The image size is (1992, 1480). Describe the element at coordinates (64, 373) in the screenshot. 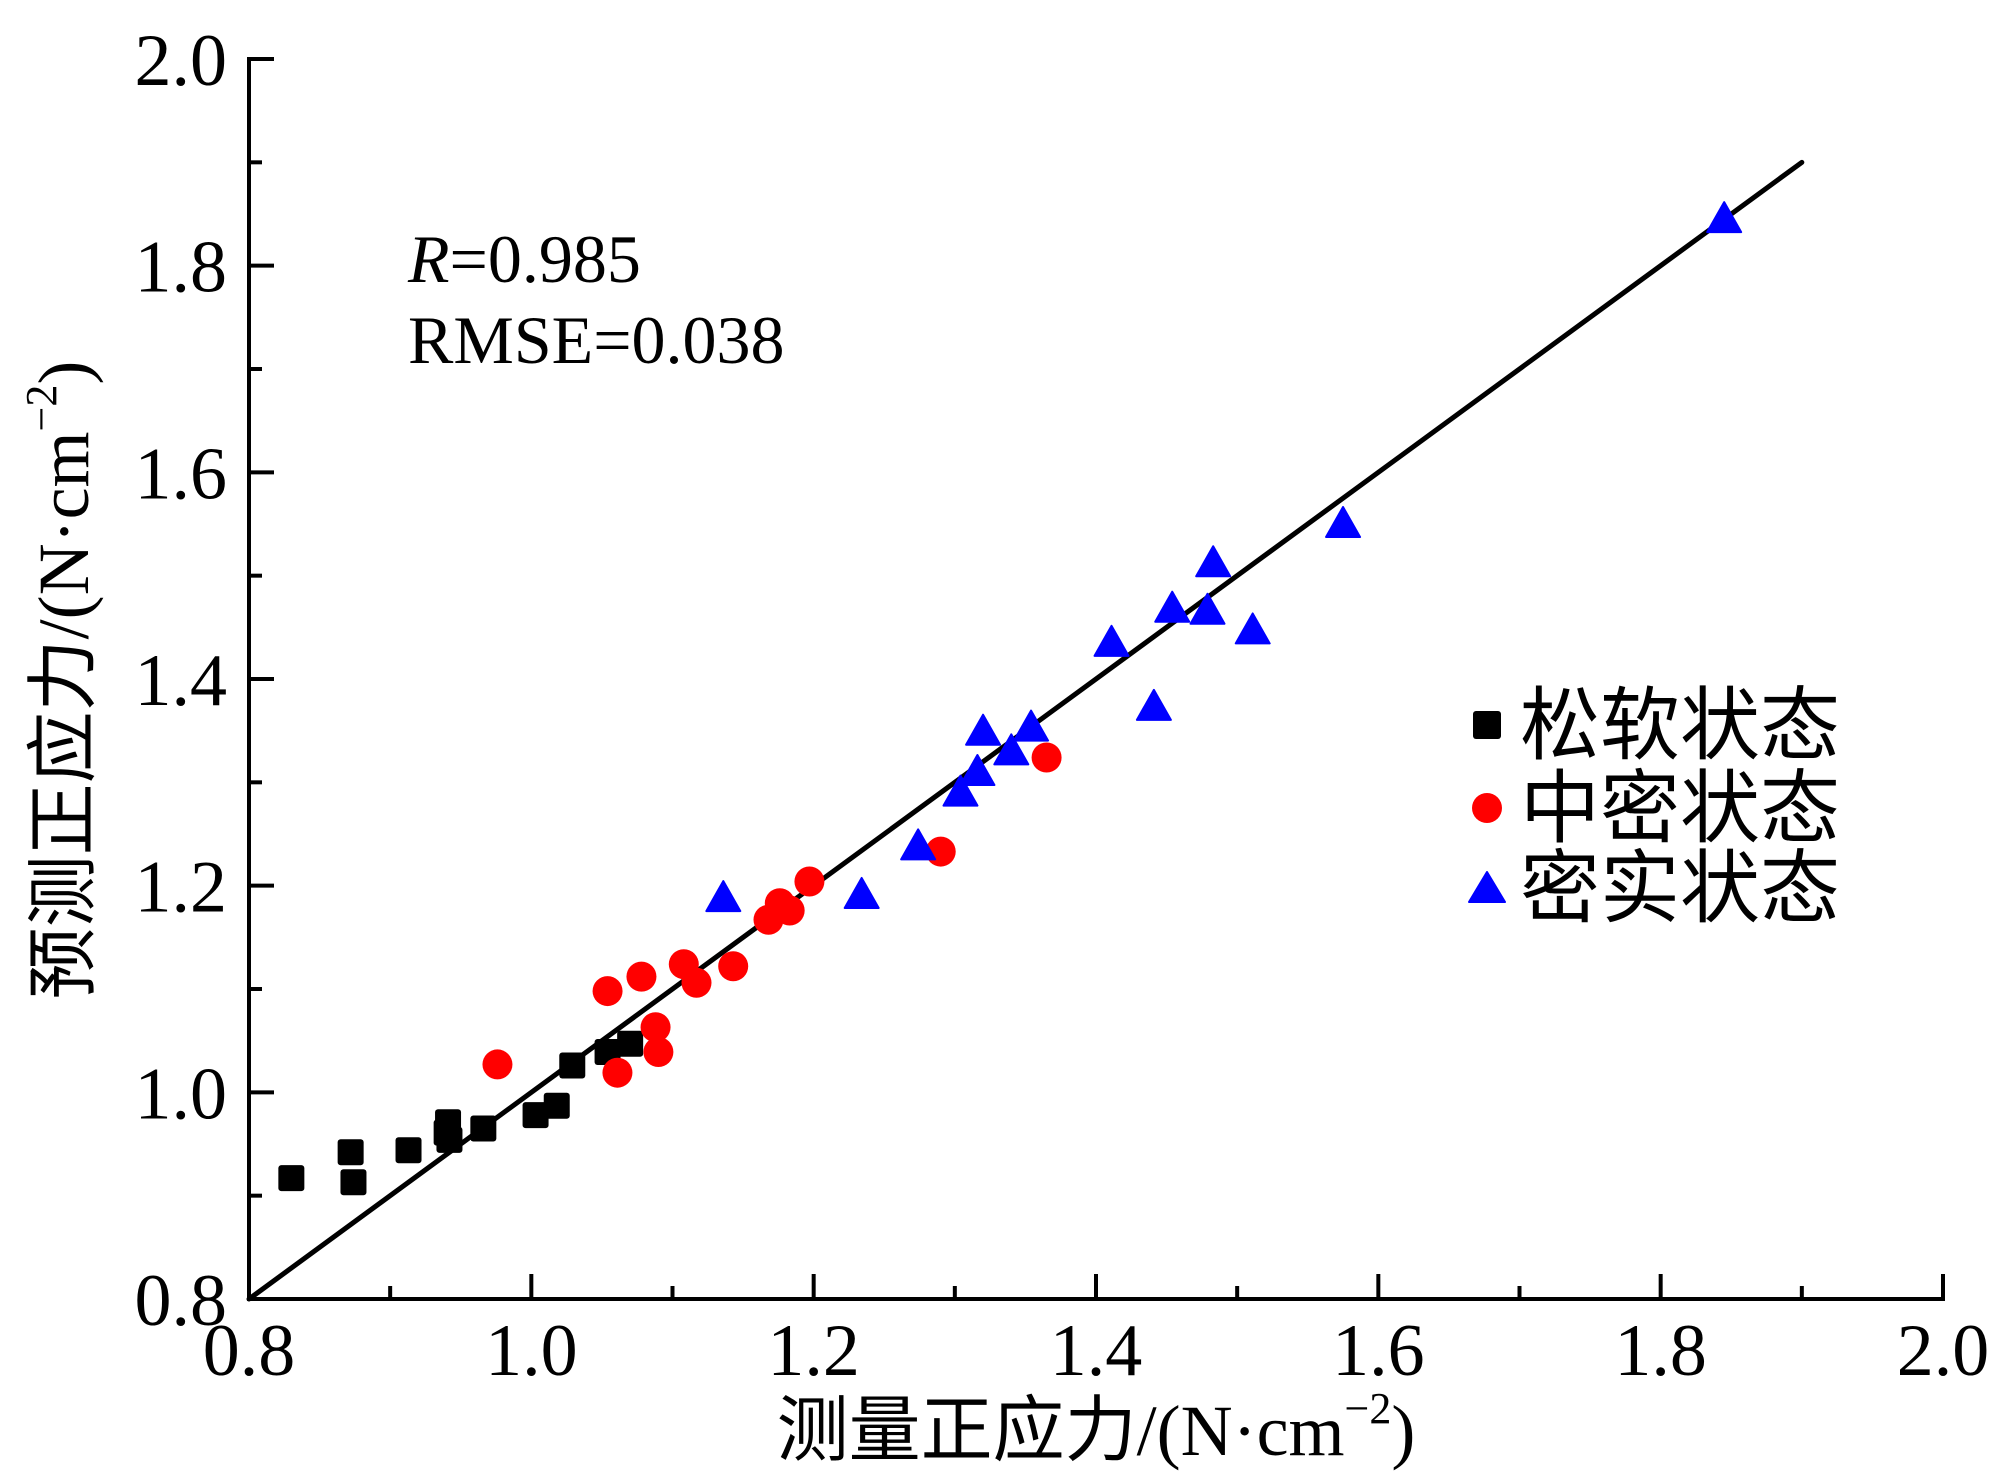

I see `y-axis-title-close: )` at that location.